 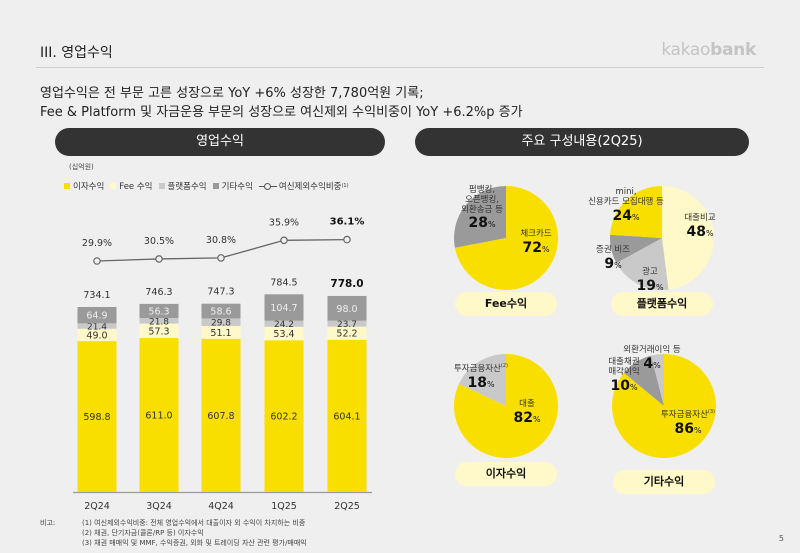 I want to click on pie-slice-label: 대출 82%, so click(x=527, y=412).